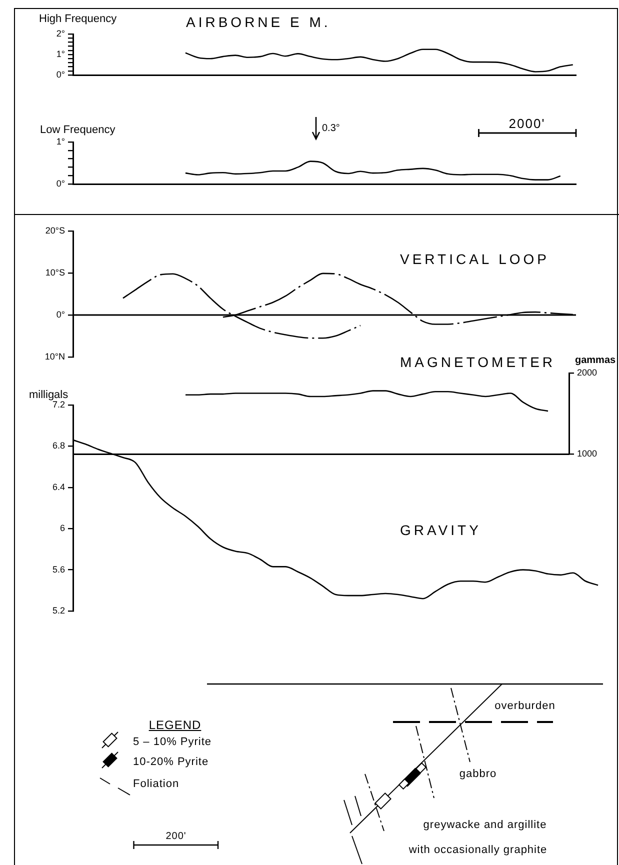 Image resolution: width=619 pixels, height=865 pixels. What do you see at coordinates (176, 836) in the screenshot?
I see `text: 200'` at bounding box center [176, 836].